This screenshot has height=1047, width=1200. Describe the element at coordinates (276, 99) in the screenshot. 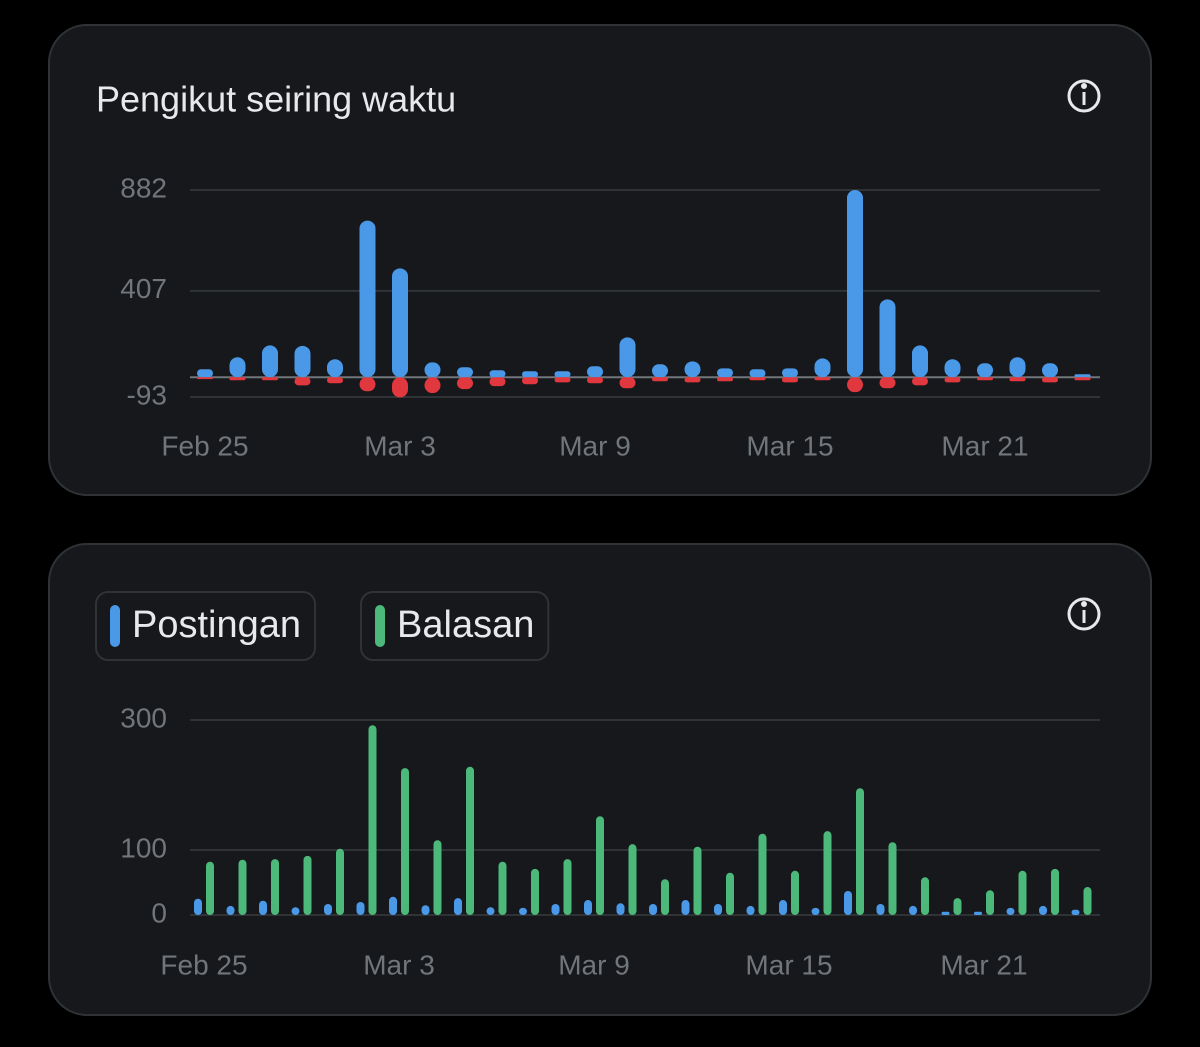

I see `chart-title: Pengikut seiring waktu` at that location.